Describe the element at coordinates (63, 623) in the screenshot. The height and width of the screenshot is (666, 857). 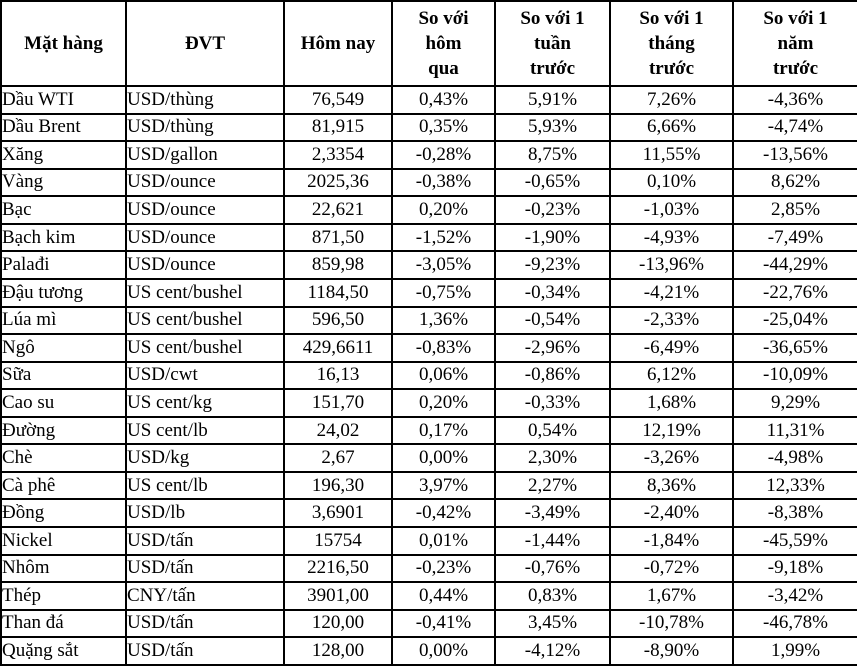
I see `commodity-name-cell: Than đá` at that location.